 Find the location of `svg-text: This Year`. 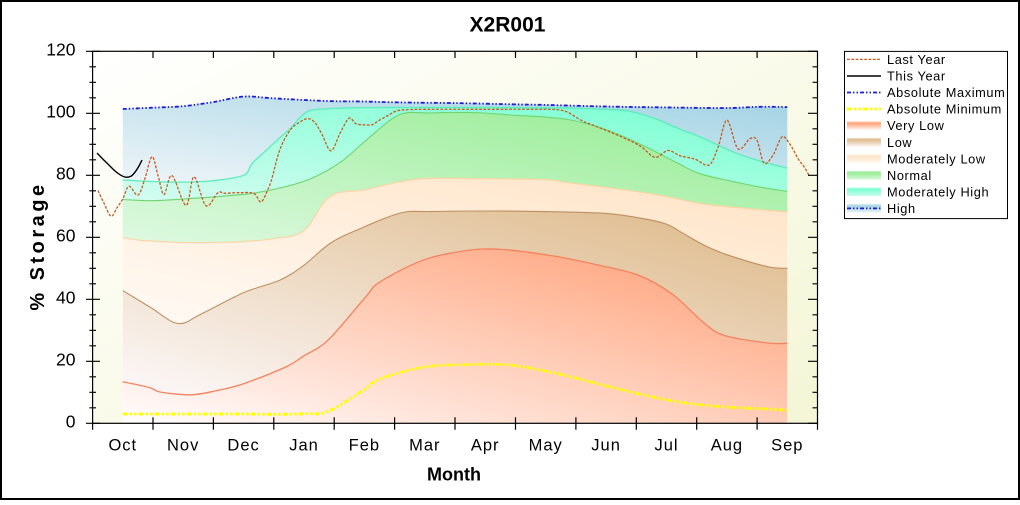

svg-text: This Year is located at coordinates (916, 76).